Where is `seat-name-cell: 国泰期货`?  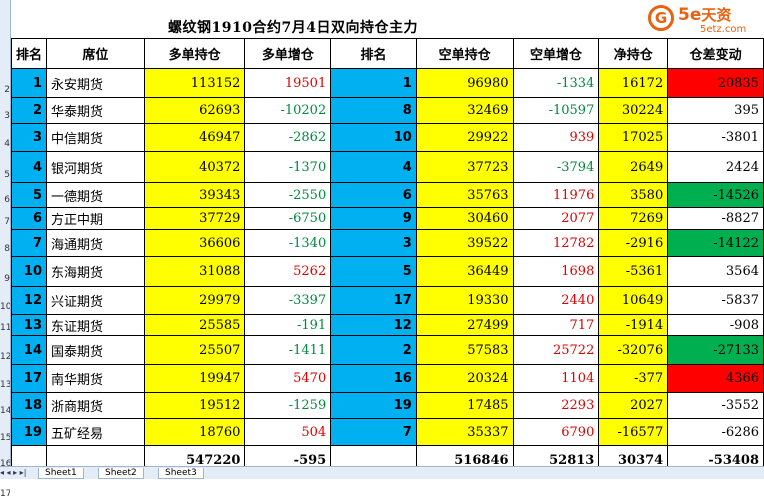
seat-name-cell: 国泰期货 is located at coordinates (95, 350).